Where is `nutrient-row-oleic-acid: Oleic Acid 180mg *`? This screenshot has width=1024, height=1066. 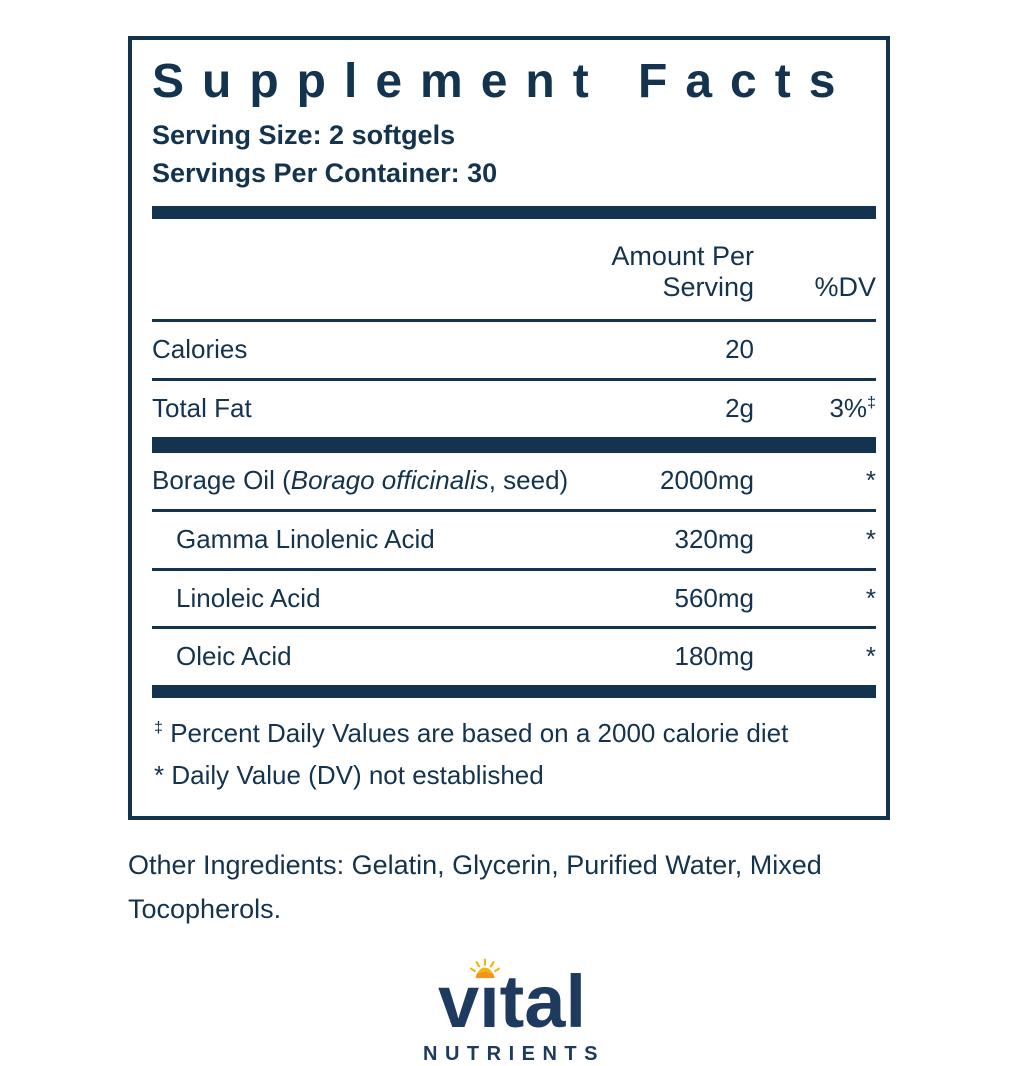
nutrient-row-oleic-acid: Oleic Acid 180mg * is located at coordinates (514, 657).